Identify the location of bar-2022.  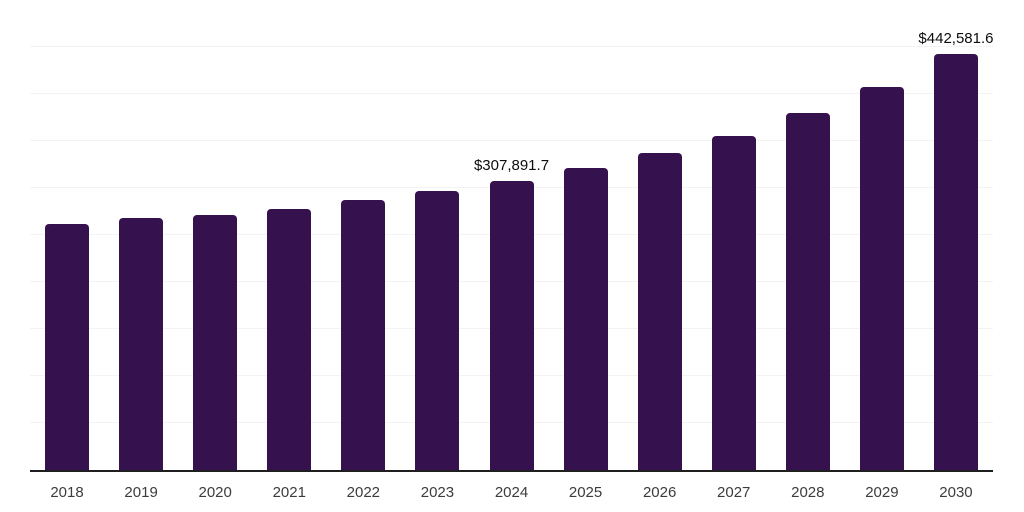
(363, 335).